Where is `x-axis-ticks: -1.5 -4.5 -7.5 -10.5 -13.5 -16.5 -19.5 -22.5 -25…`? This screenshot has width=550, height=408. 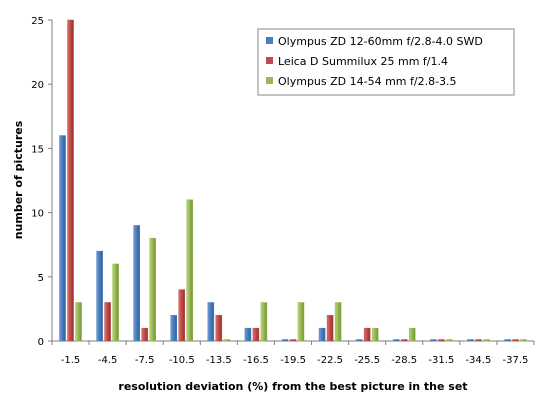 x-axis-ticks: -1.5 -4.5 -7.5 -10.5 -13.5 -16.5 -19.5 -22.5 -25… is located at coordinates (293, 353).